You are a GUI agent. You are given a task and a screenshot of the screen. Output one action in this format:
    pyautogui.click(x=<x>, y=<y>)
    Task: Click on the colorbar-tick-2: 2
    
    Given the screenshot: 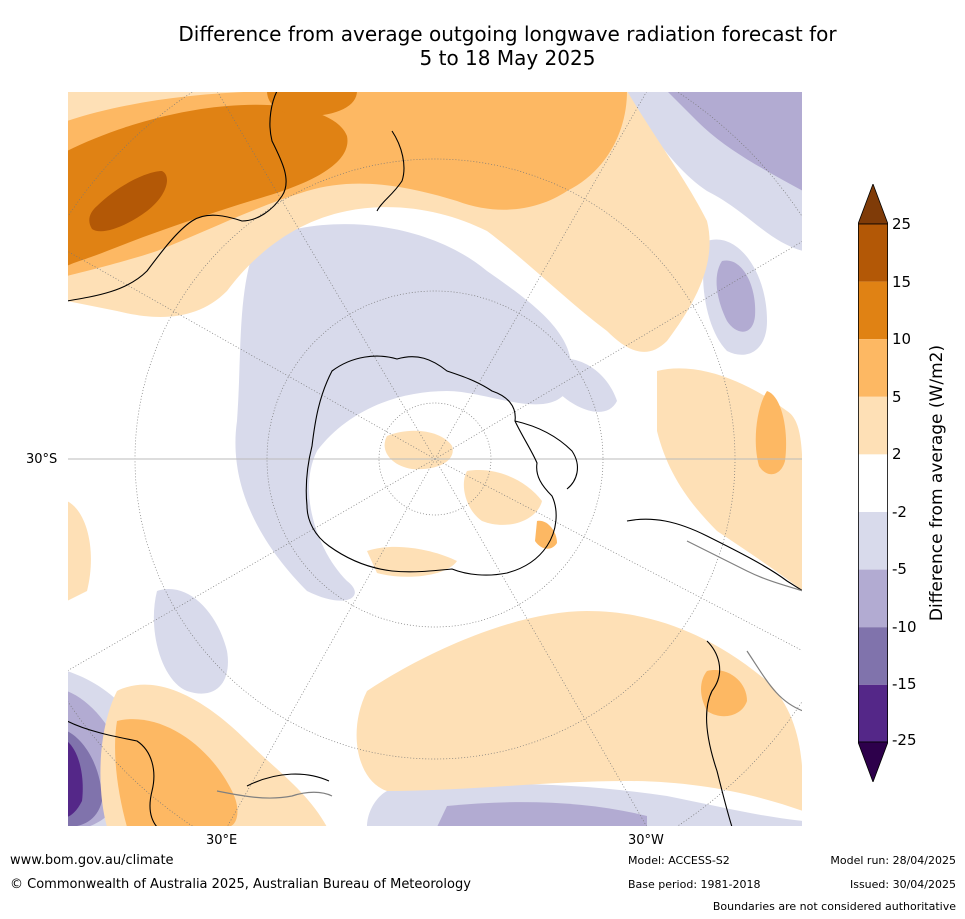 What is the action you would take?
    pyautogui.click(x=897, y=454)
    